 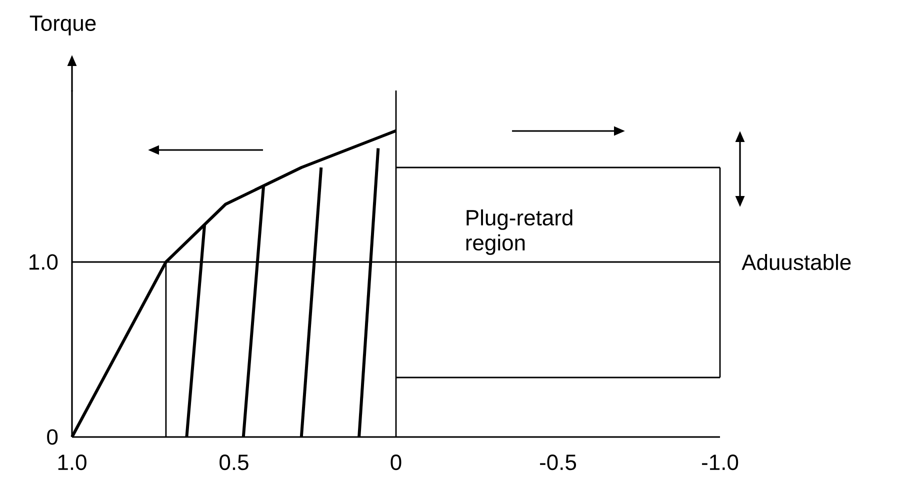 What do you see at coordinates (396, 462) in the screenshot?
I see `x-tick-label: 0` at bounding box center [396, 462].